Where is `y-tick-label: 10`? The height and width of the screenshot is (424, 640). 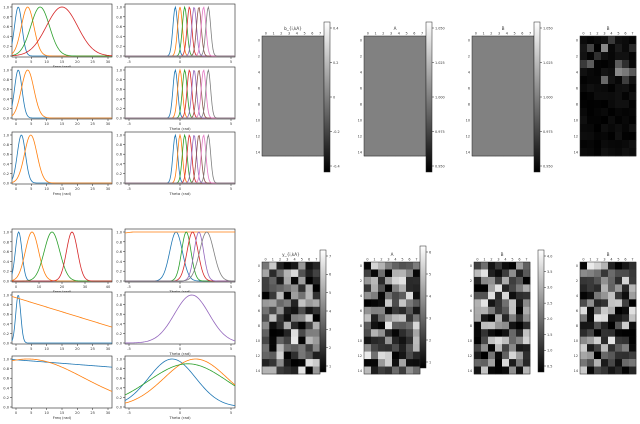
y-tick-label: 10 is located at coordinates (360, 341).